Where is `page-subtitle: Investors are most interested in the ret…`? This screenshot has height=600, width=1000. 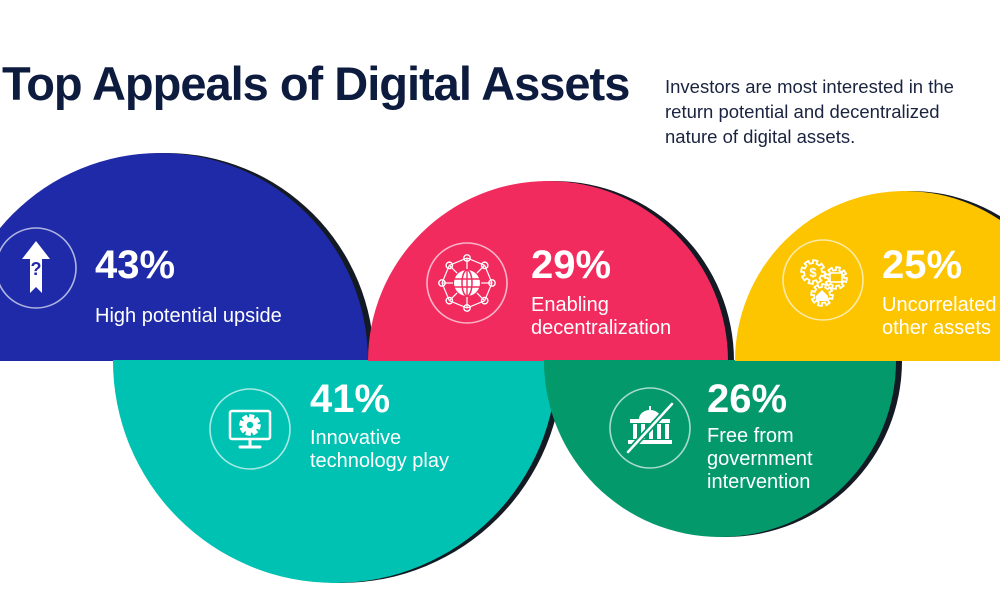
page-subtitle: Investors are most interested in the ret… is located at coordinates (809, 111).